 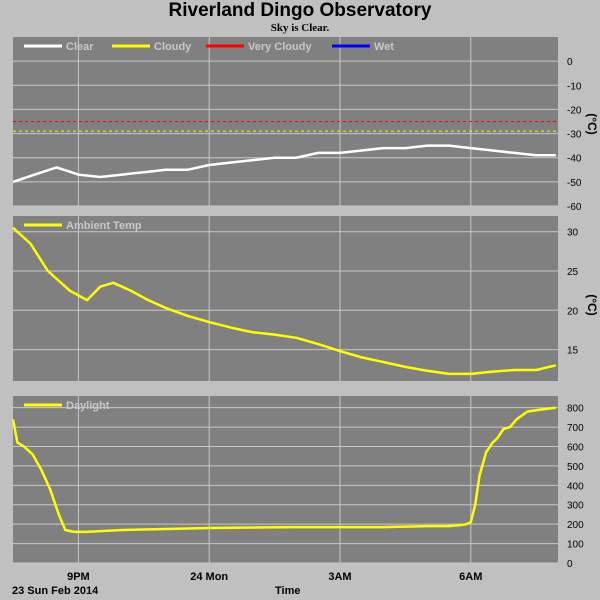 I want to click on y-tick-label: 800, so click(x=575, y=409).